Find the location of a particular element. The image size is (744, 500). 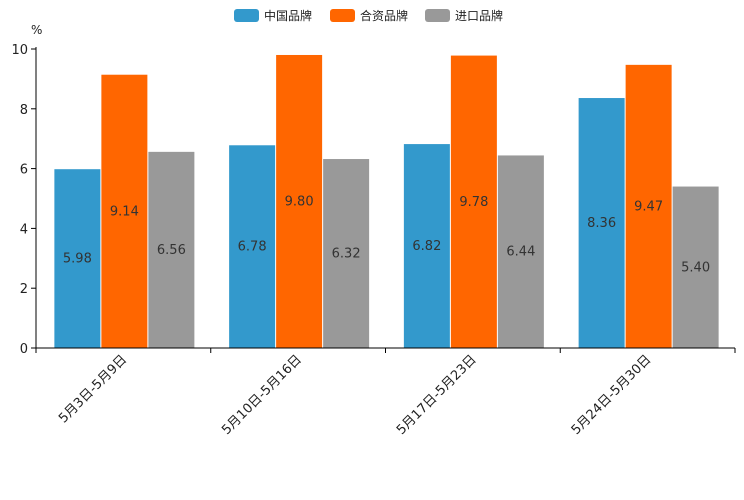

legend-label: 中国品牌 is located at coordinates (288, 15).